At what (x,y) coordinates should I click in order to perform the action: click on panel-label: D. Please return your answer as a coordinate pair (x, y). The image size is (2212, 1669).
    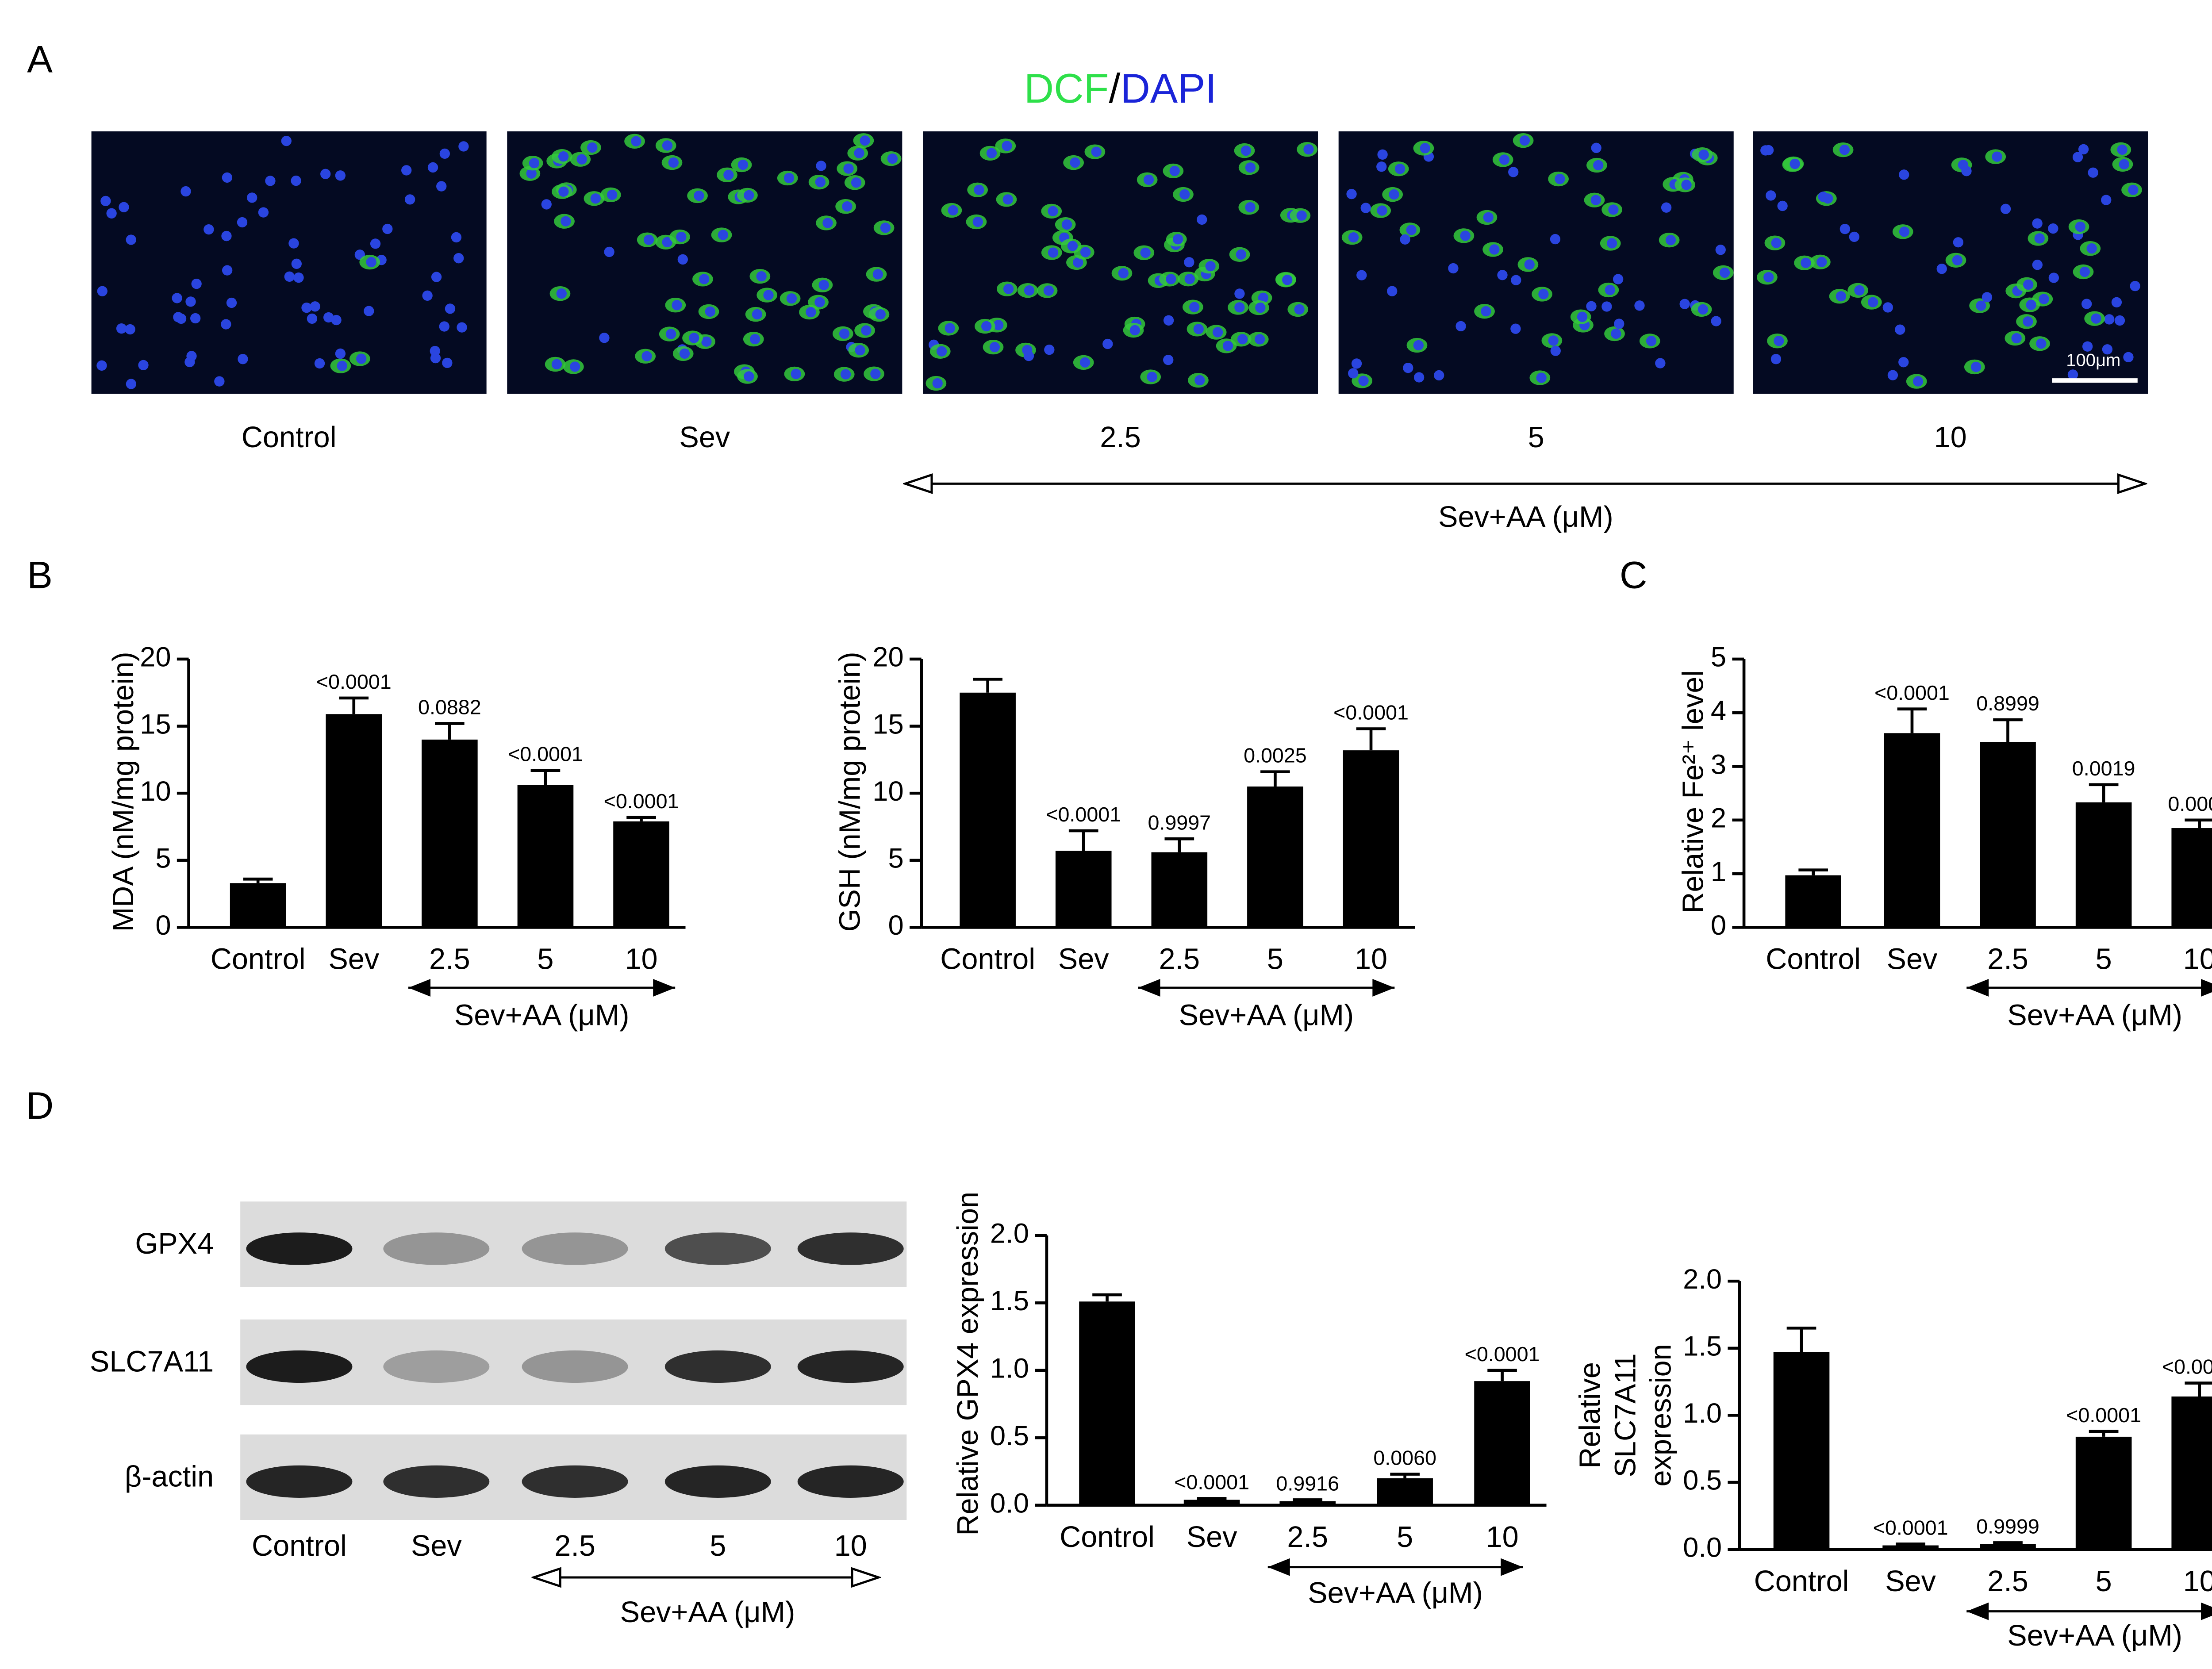
    Looking at the image, I should click on (40, 1106).